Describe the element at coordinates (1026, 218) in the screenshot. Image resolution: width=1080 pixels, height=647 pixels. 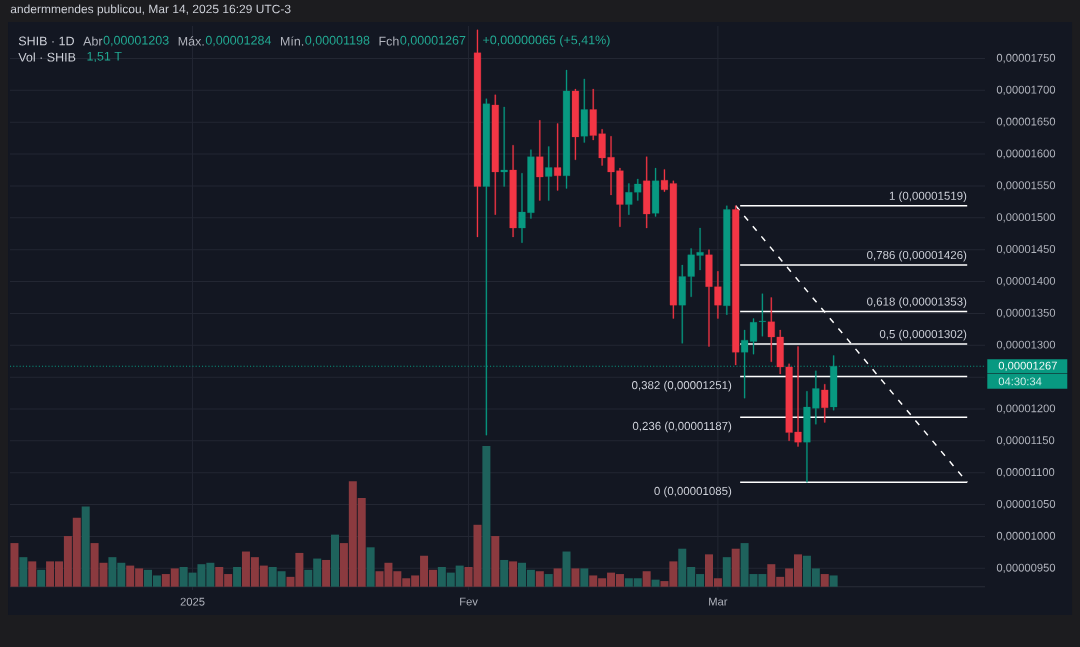
I see `y-tick-label: 0,00001500` at that location.